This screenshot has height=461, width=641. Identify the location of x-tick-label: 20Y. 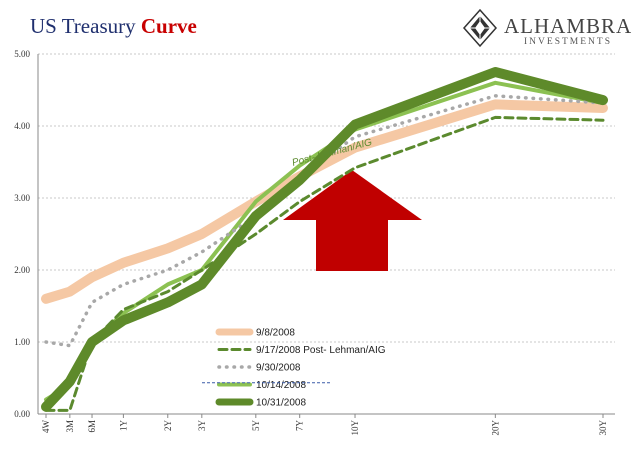
(495, 428).